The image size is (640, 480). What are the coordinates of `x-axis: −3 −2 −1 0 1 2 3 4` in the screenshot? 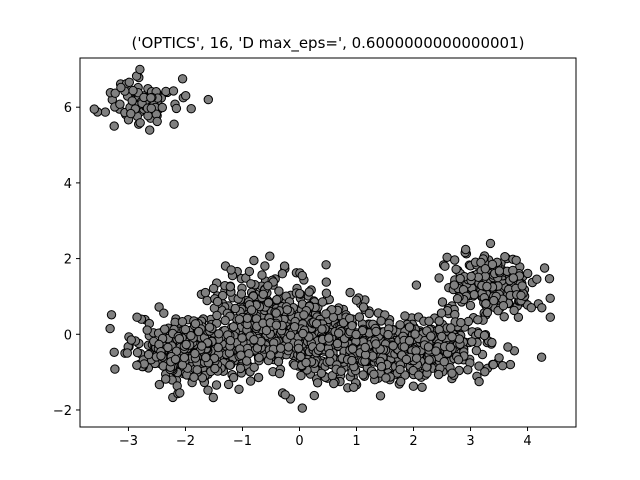 It's located at (325, 438).